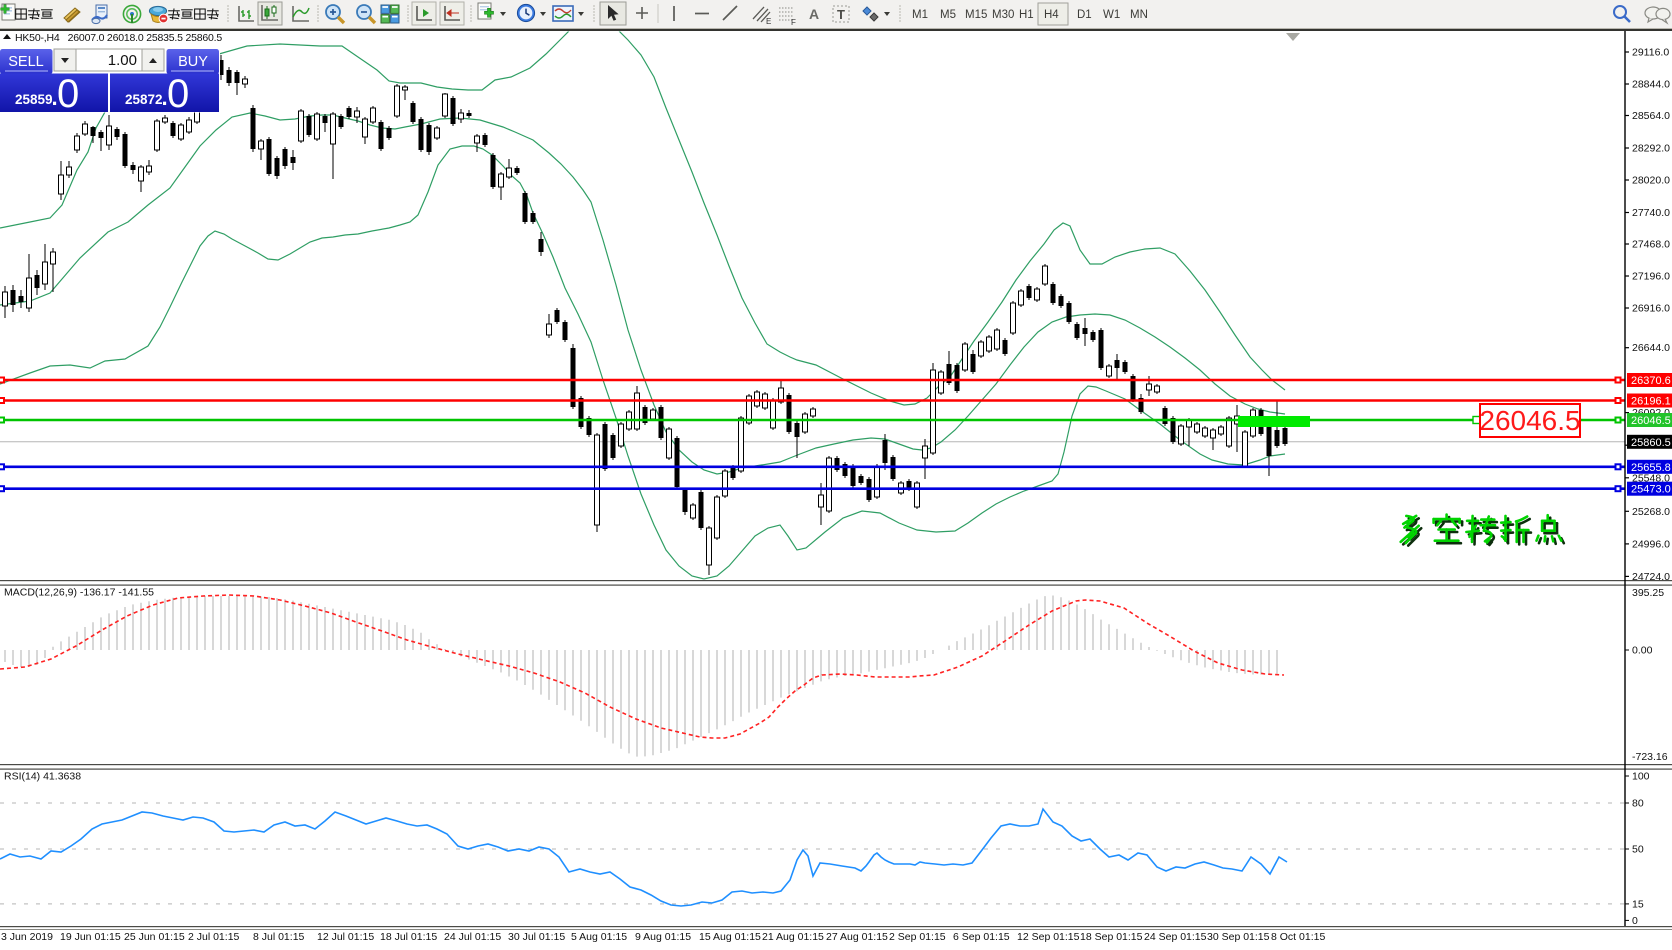  What do you see at coordinates (1650, 53) in the screenshot?
I see `svg-text: 29116.0` at bounding box center [1650, 53].